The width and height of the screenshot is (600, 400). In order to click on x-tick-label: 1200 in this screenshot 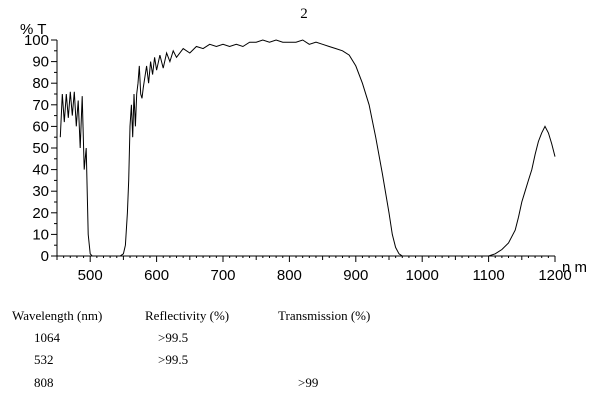, I will do `click(554, 275)`.